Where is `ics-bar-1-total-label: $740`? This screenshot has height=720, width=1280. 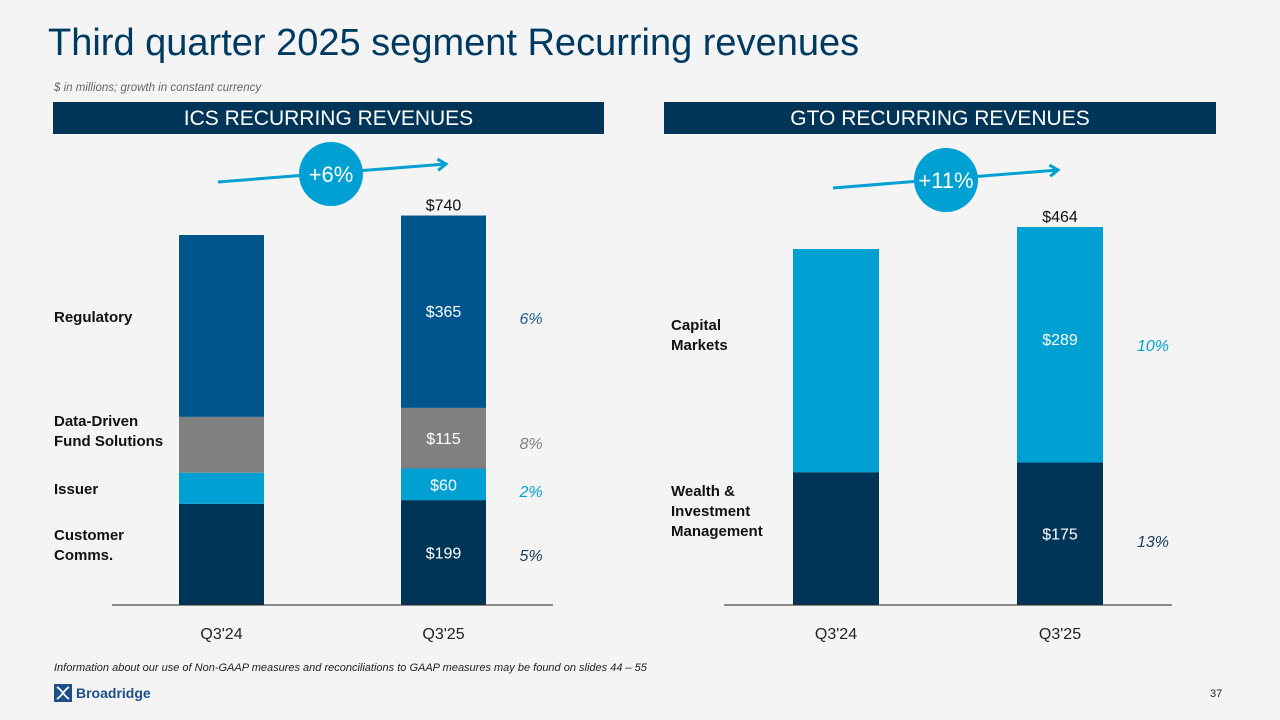 ics-bar-1-total-label: $740 is located at coordinates (444, 206).